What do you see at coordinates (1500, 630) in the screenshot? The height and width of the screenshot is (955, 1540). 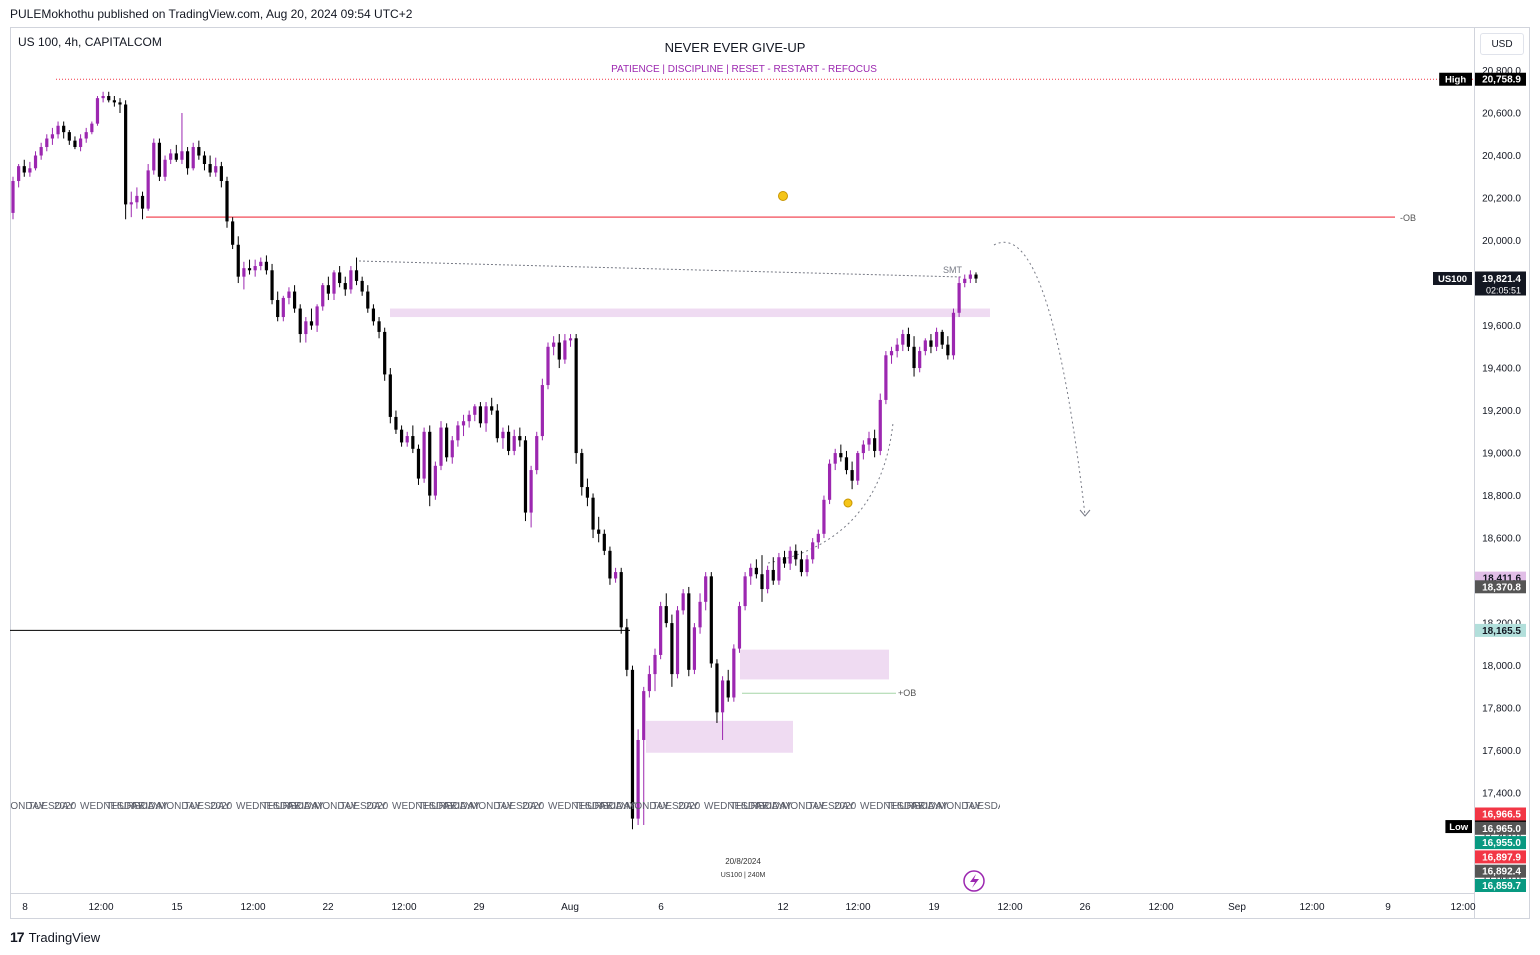 I see `price-axis-label: 18,165.5` at bounding box center [1500, 630].